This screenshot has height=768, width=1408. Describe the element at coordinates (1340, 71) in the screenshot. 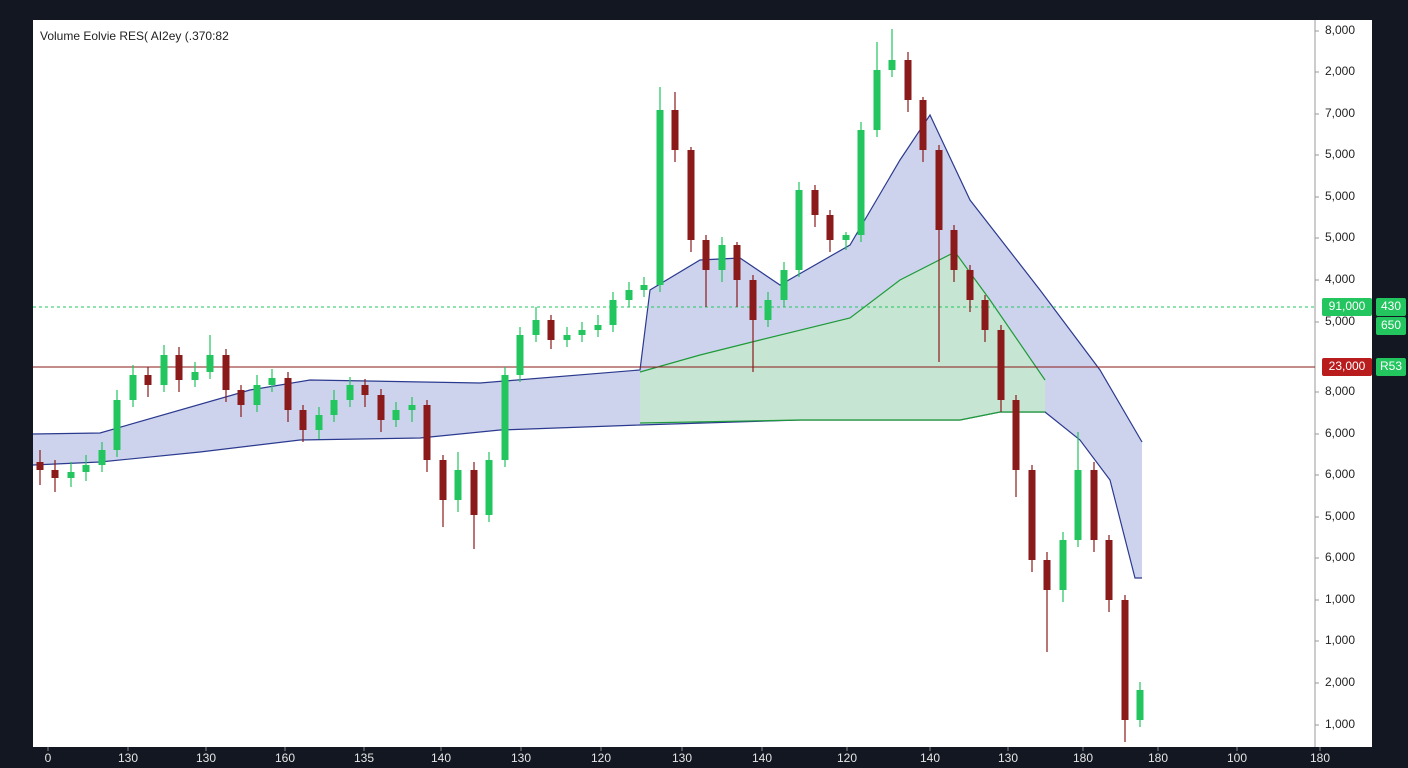

I see `y-tick-label: 2,000` at that location.